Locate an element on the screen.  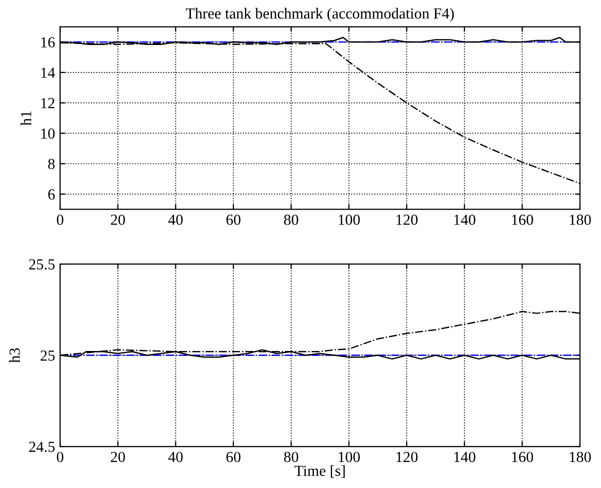
y-tick-label: 12 is located at coordinates (47, 103).